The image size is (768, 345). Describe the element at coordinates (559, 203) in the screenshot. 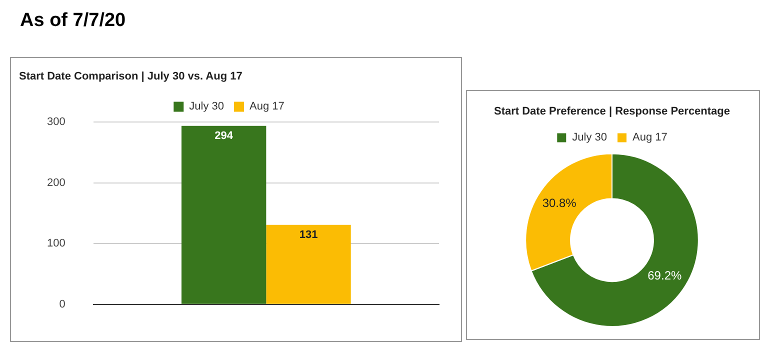

I see `data-label: 30.8%` at that location.